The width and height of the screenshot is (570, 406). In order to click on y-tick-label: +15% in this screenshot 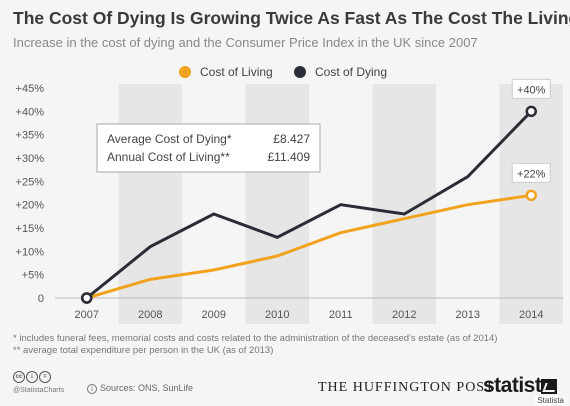, I will do `click(30, 229)`.